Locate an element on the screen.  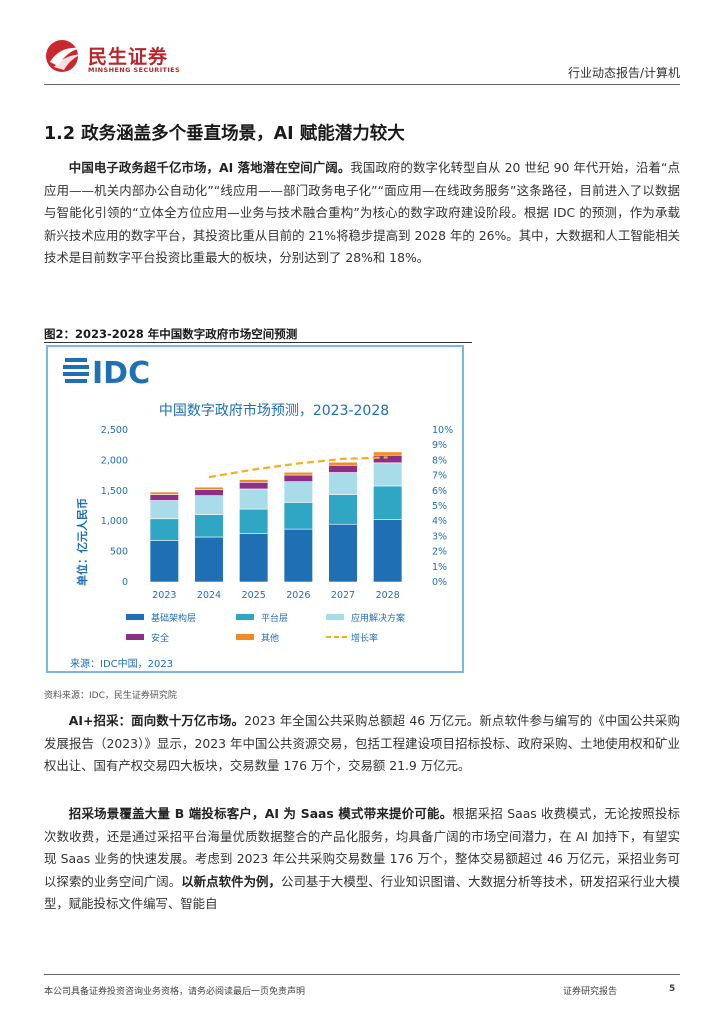
footer-disclaimer: 本公司具备证券投资咨询业务资格，请务必阅读最后一页免责声明 is located at coordinates (175, 992).